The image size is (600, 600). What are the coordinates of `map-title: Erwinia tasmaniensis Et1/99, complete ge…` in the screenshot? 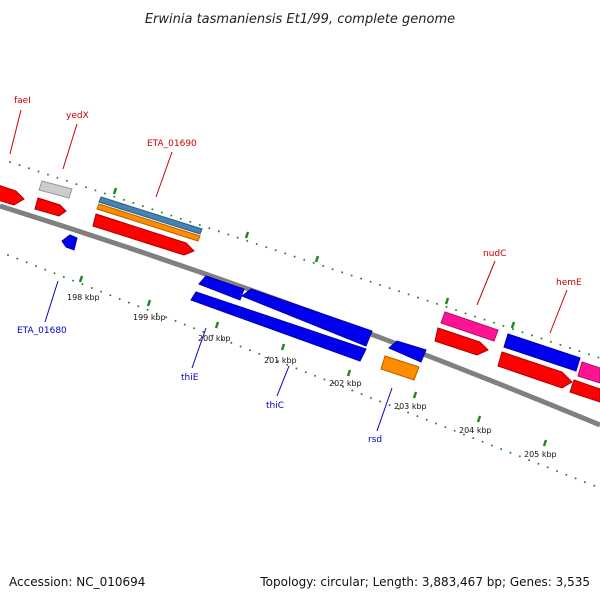 It's located at (300, 19).